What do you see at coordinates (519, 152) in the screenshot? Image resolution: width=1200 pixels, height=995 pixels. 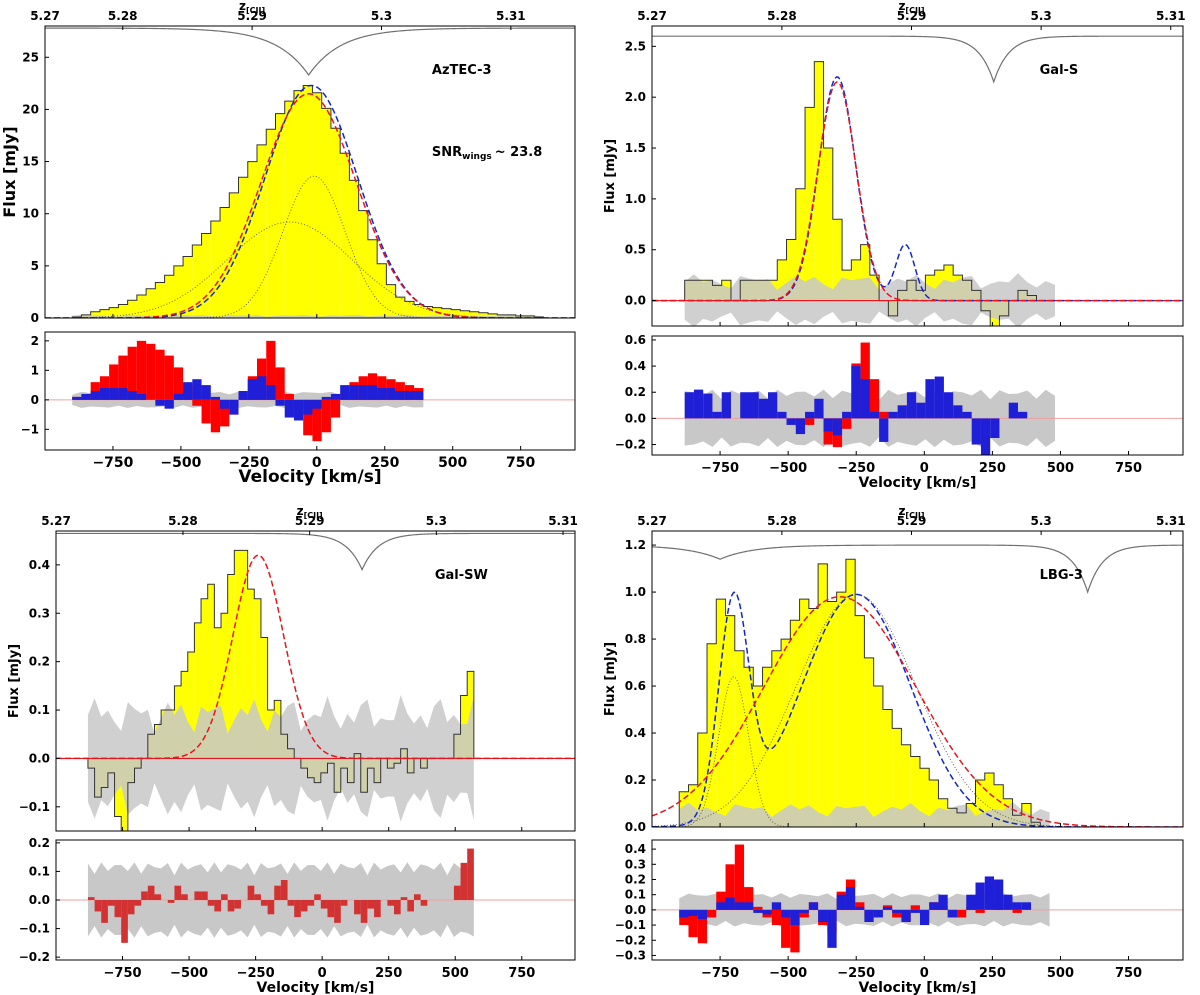 I see `snr-value: ~ 23.8` at bounding box center [519, 152].